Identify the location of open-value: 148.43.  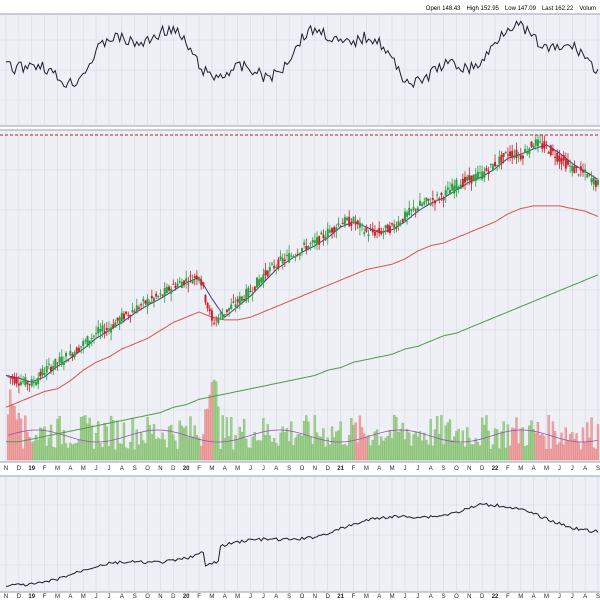
(451, 9).